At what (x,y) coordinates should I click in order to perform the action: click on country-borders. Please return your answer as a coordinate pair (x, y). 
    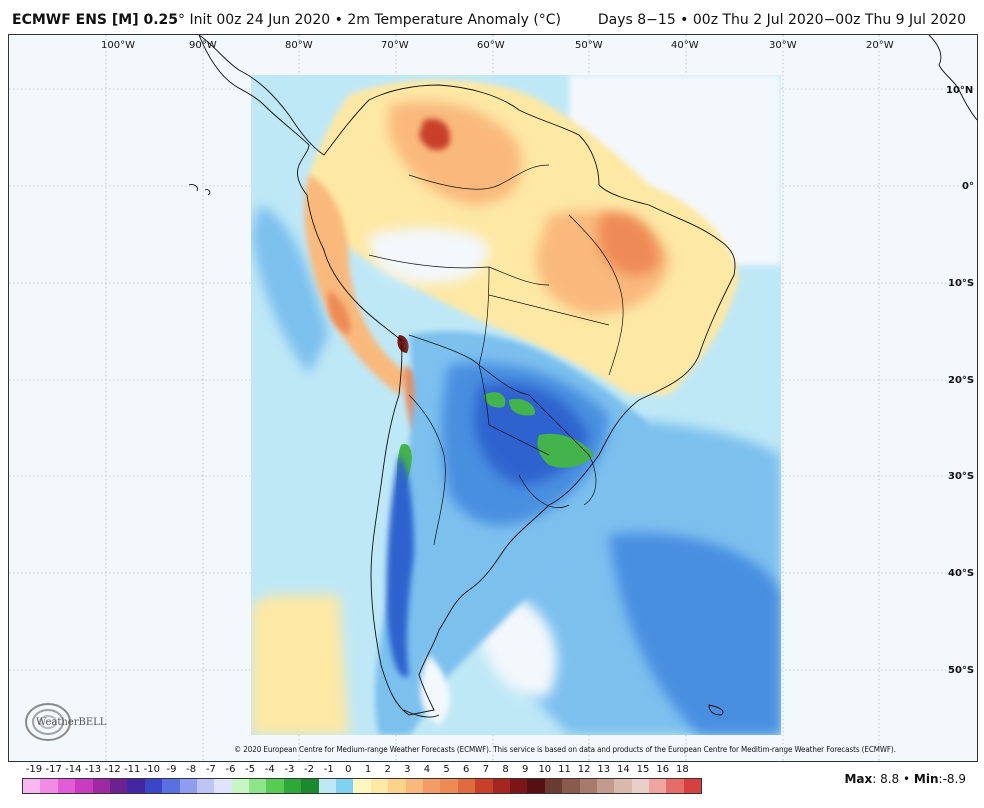
    Looking at the image, I should click on (496, 355).